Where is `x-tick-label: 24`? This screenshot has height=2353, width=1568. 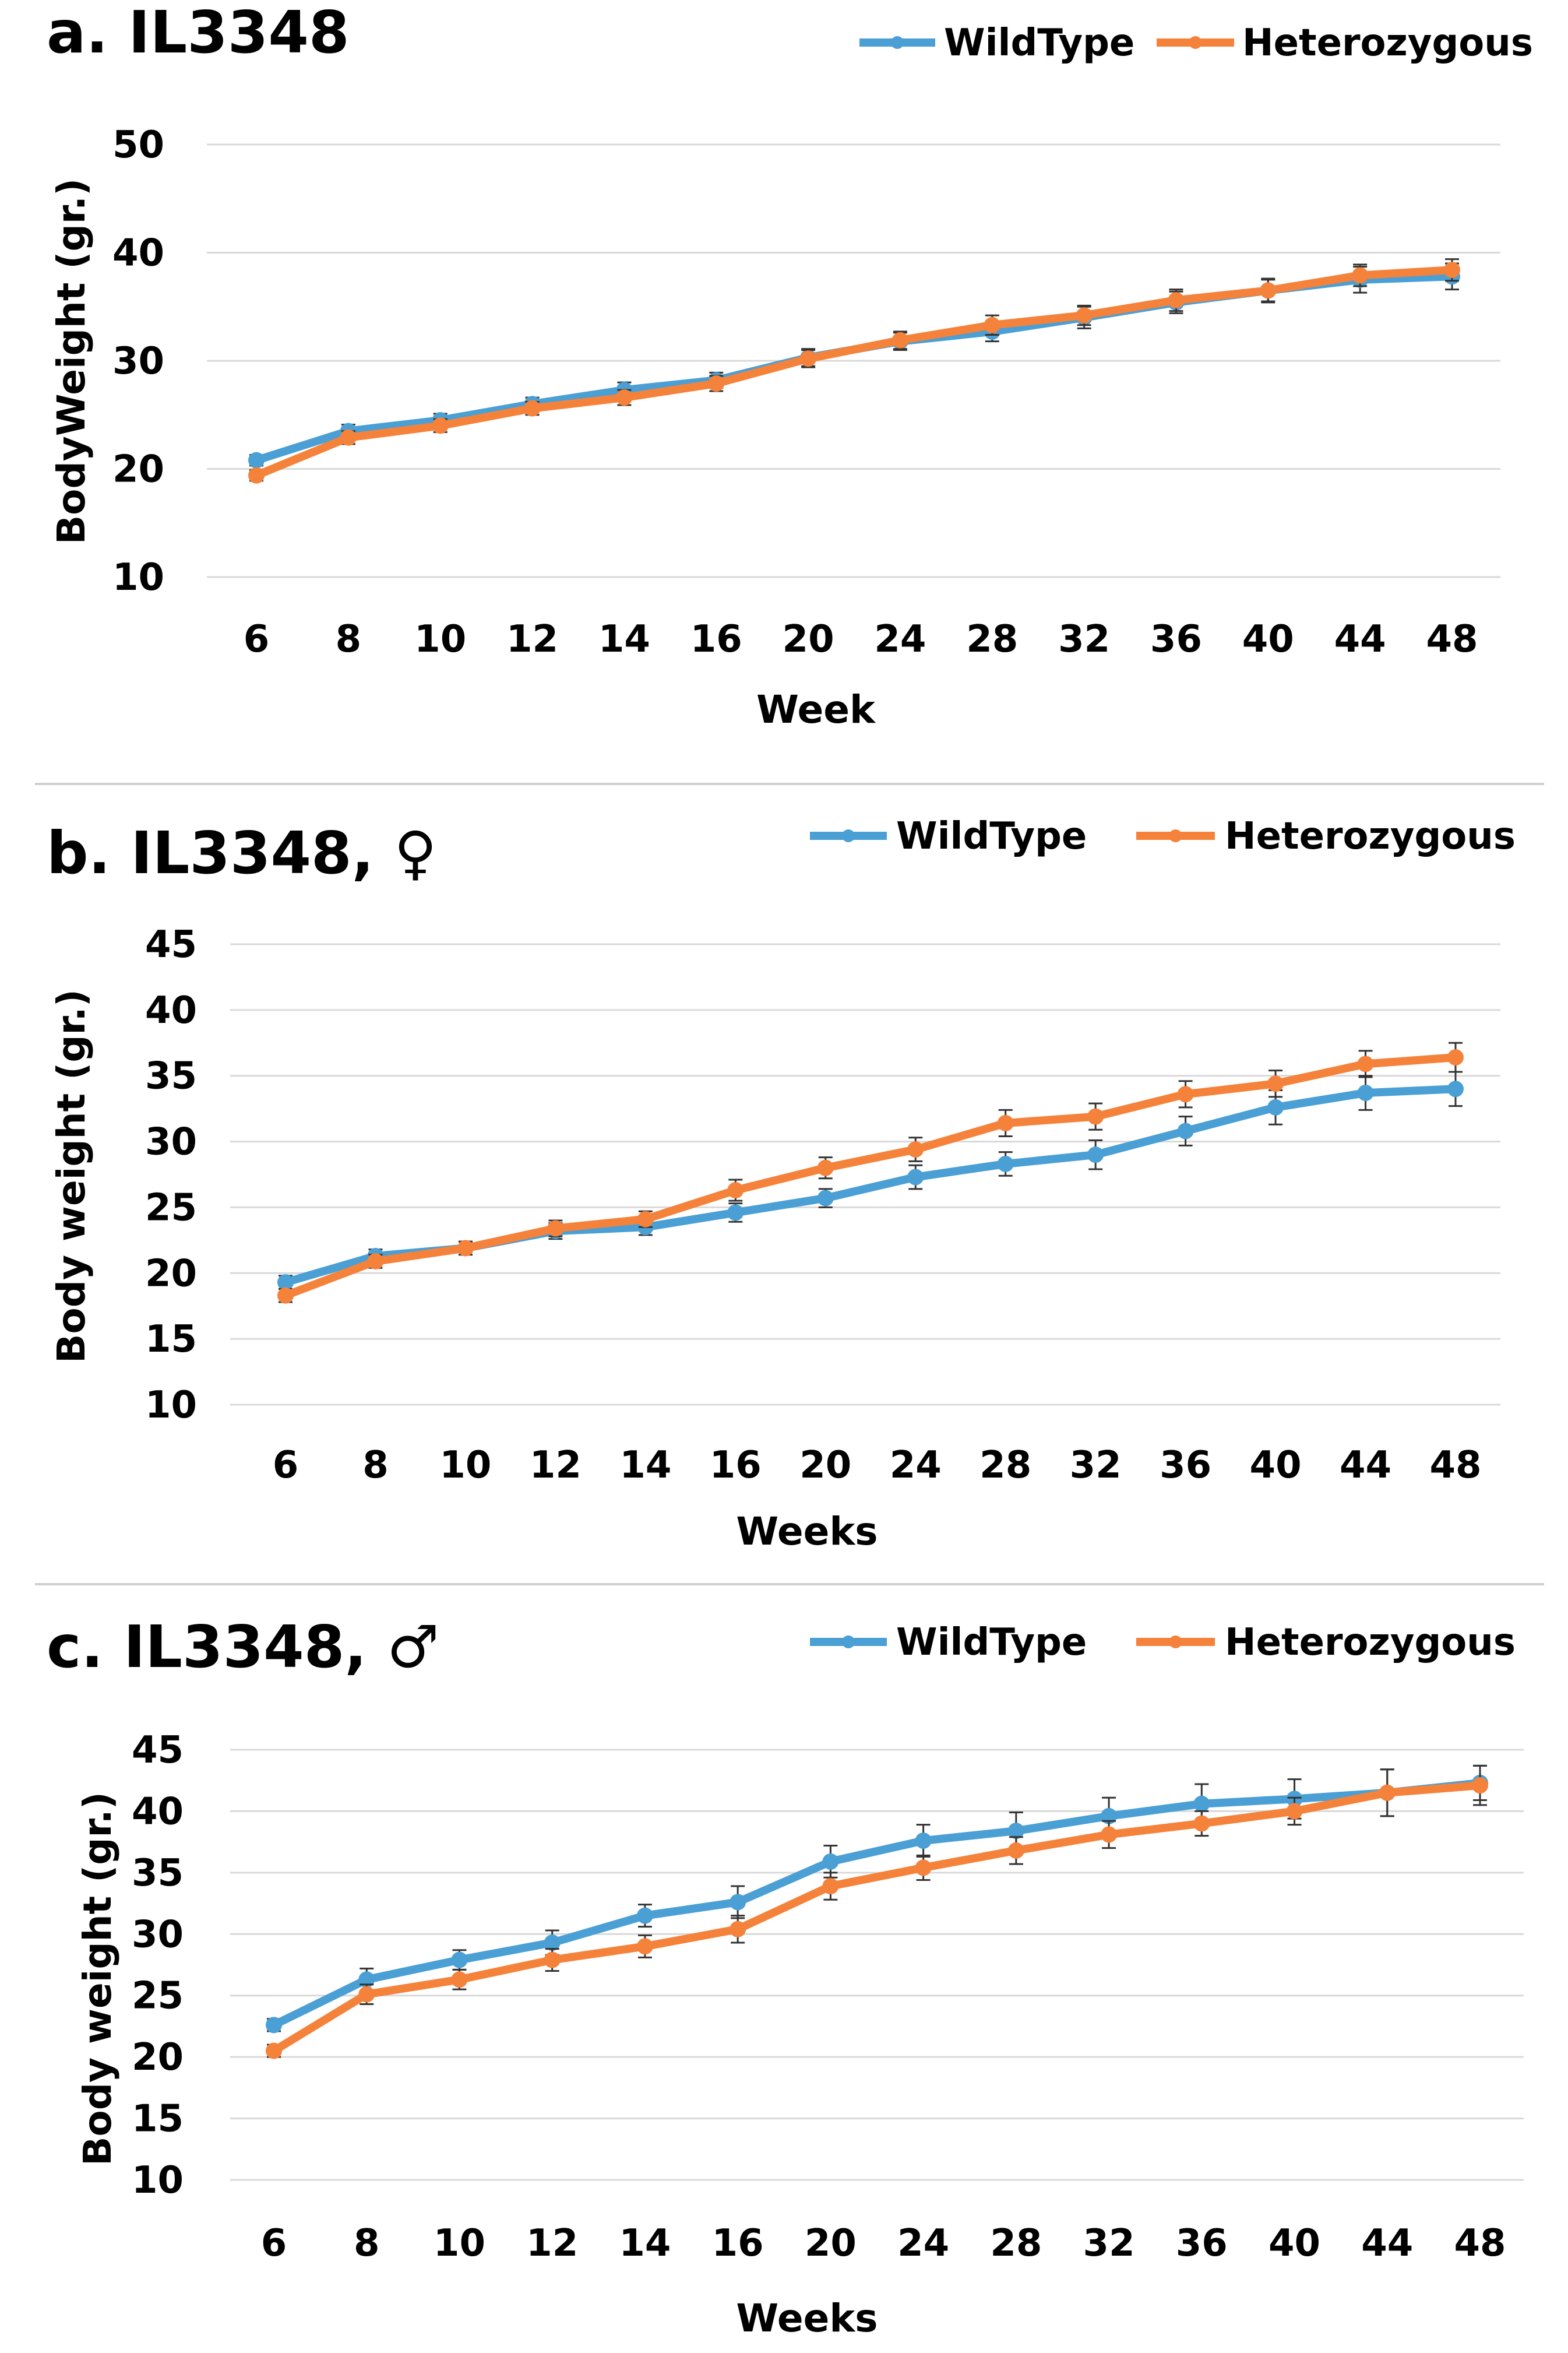 x-tick-label: 24 is located at coordinates (916, 1465).